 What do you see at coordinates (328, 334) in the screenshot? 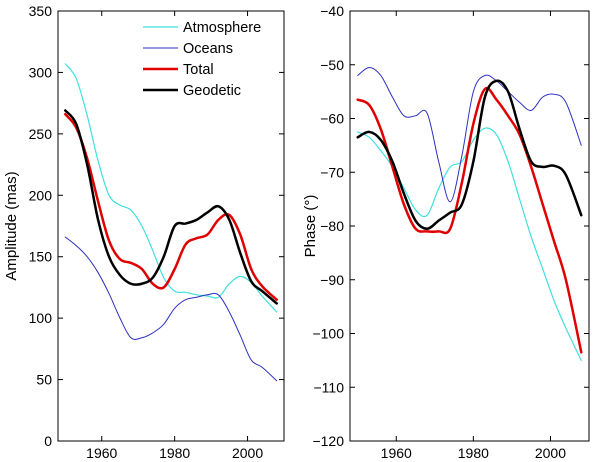
I see `y-tick-label: −100` at bounding box center [328, 334].